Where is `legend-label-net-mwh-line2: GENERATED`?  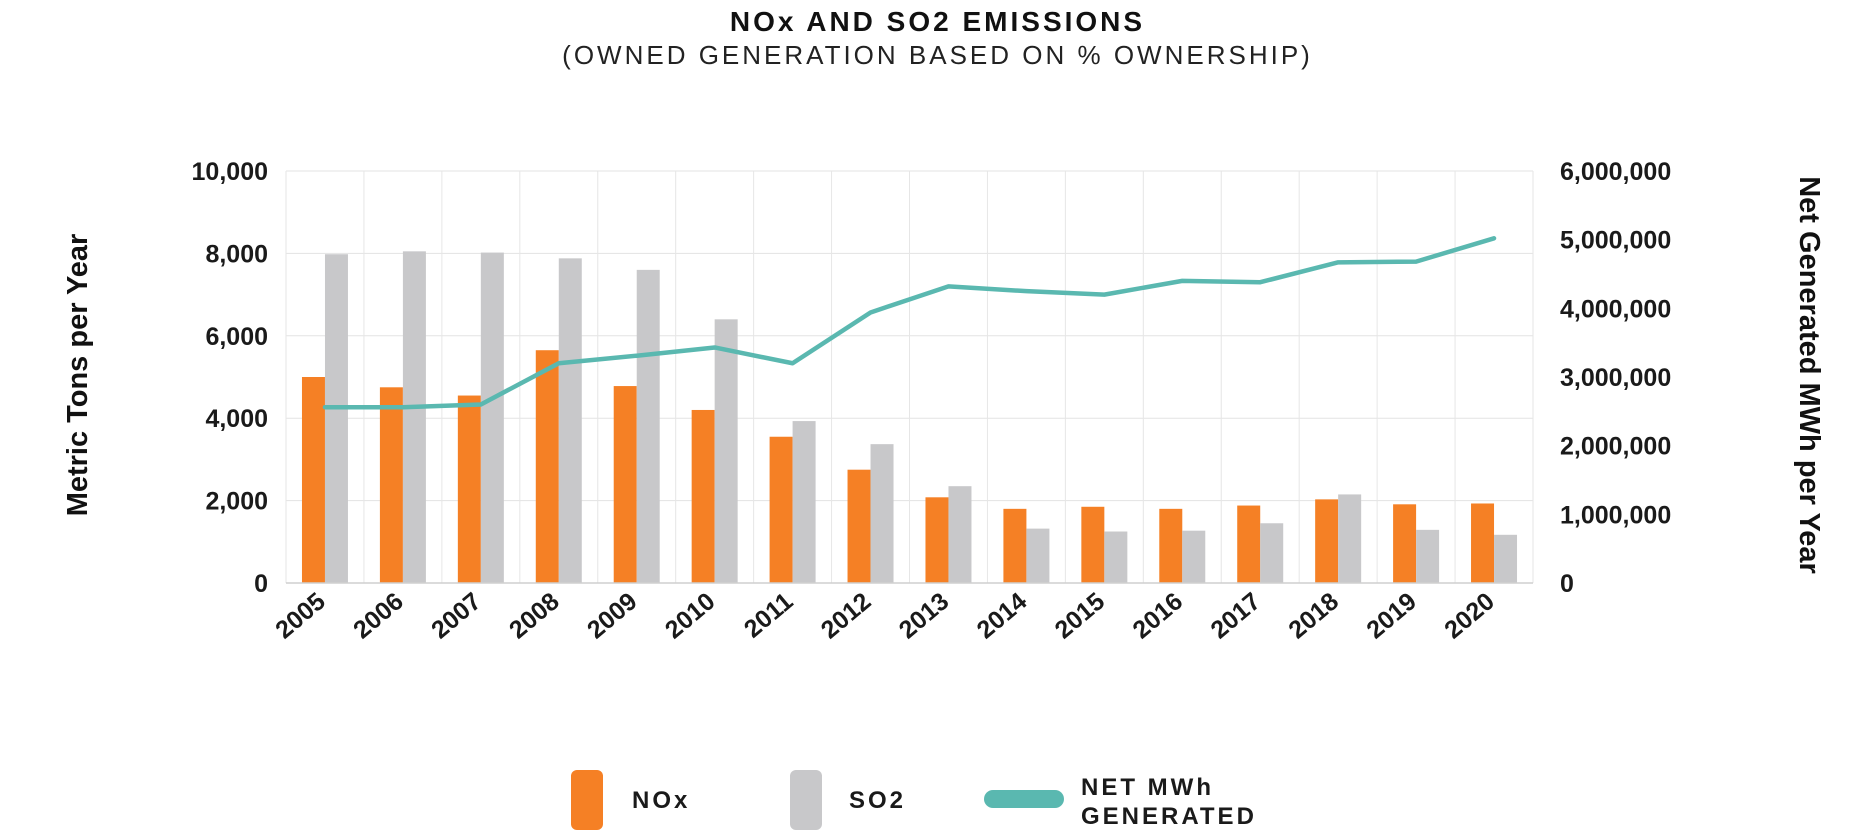 legend-label-net-mwh-line2: GENERATED is located at coordinates (1169, 816).